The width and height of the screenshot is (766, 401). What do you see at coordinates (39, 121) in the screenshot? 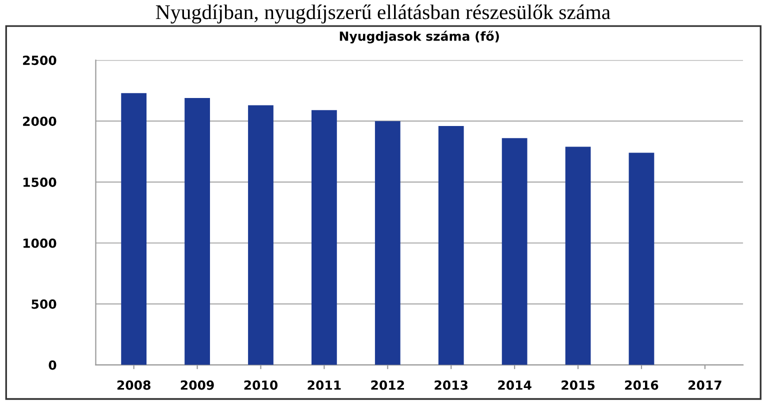
I see `y-tick-label: 2000` at bounding box center [39, 121].